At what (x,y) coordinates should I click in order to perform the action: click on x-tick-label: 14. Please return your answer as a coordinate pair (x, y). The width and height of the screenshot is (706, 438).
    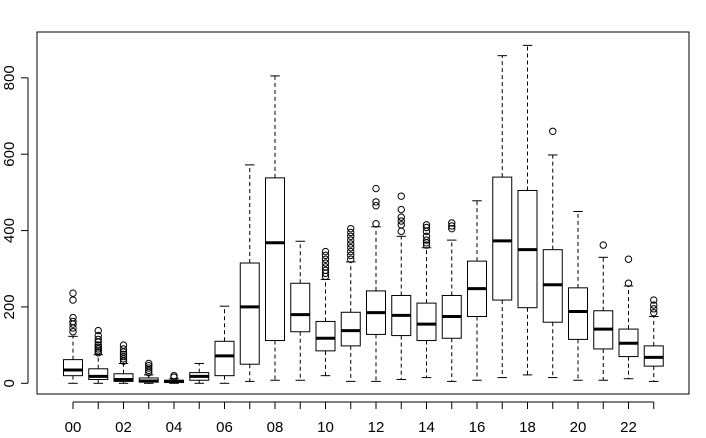
    Looking at the image, I should click on (426, 427).